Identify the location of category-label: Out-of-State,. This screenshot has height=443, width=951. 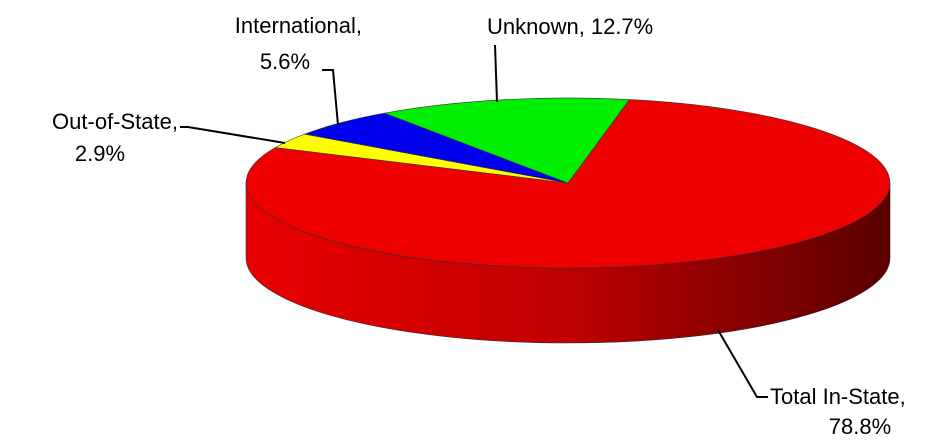
(115, 121).